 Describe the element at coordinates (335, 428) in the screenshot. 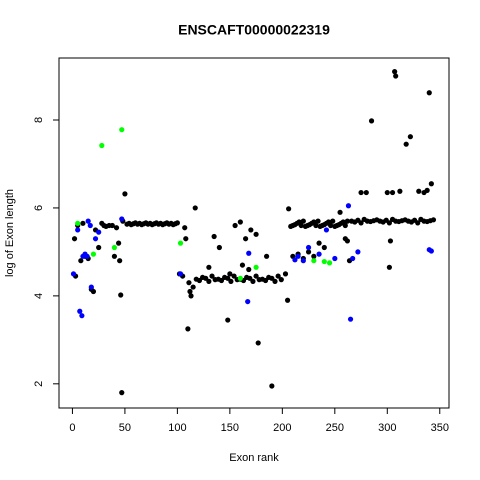

I see `x-tick-label: 250` at that location.